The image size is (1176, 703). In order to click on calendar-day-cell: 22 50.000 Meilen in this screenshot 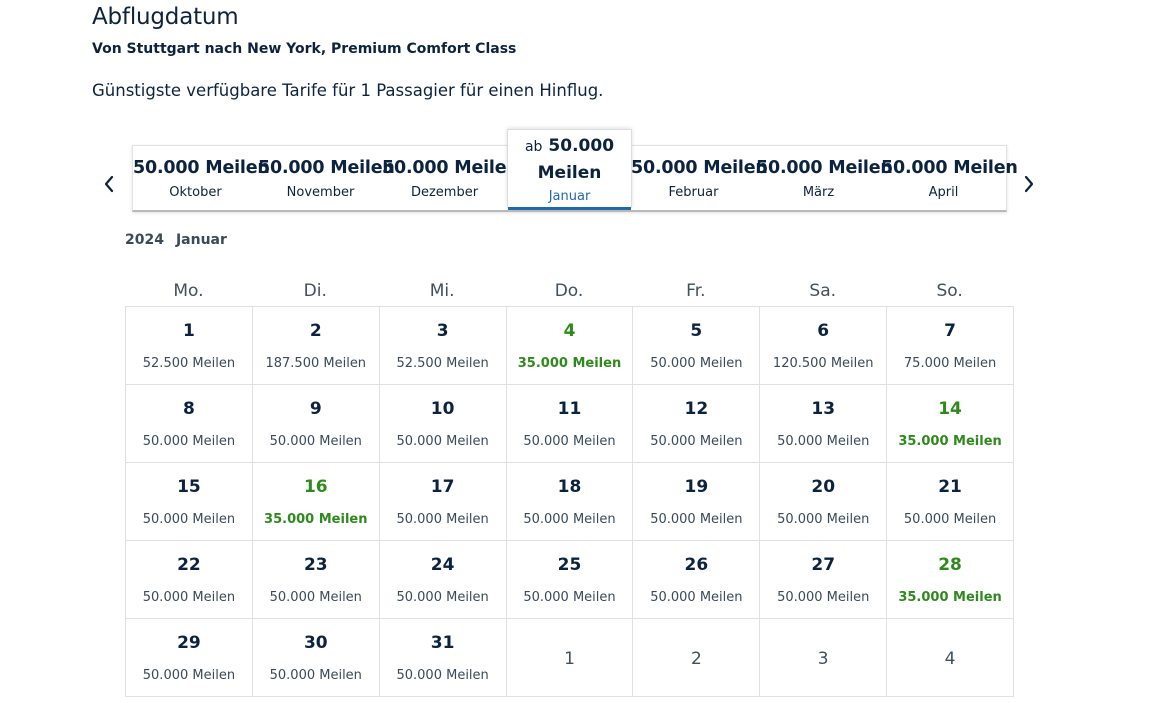, I will do `click(189, 580)`.